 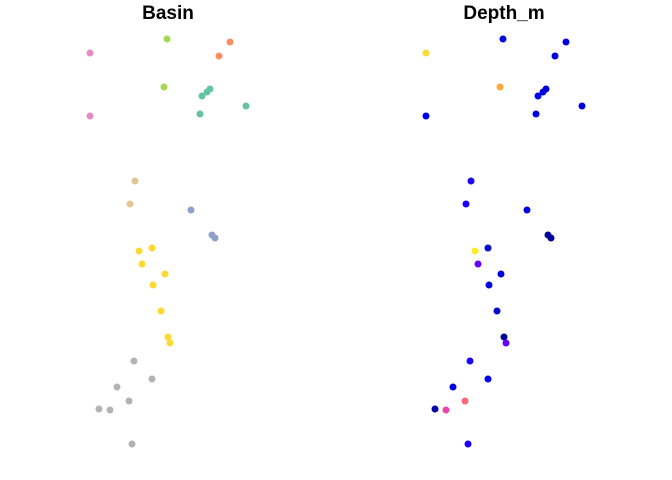 I want to click on panel-title: Depth_m, so click(x=503, y=13).